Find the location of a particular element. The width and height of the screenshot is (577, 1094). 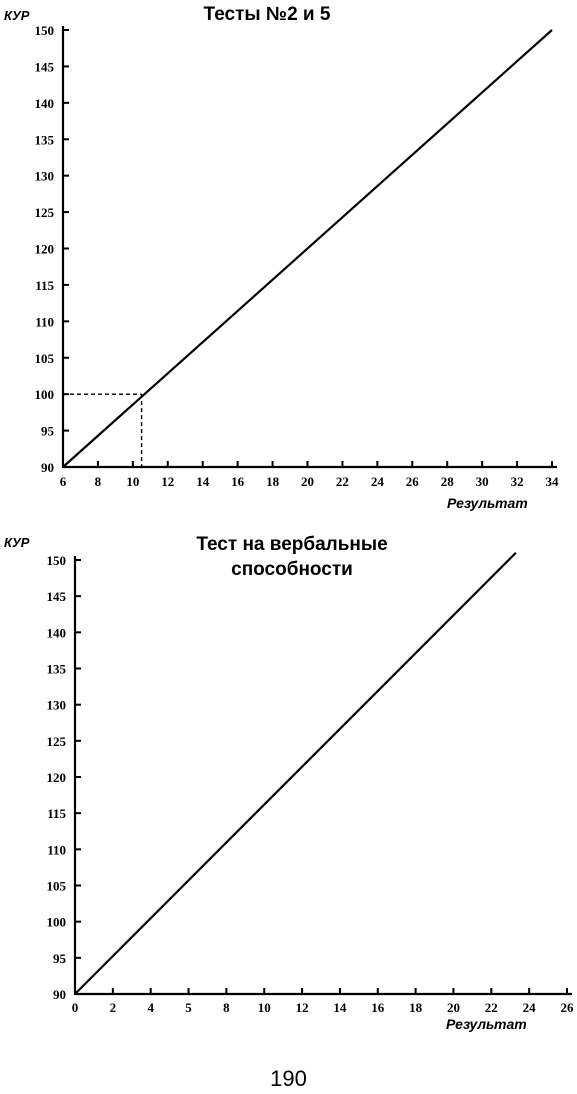

x-tick-label: 2 is located at coordinates (113, 1007).